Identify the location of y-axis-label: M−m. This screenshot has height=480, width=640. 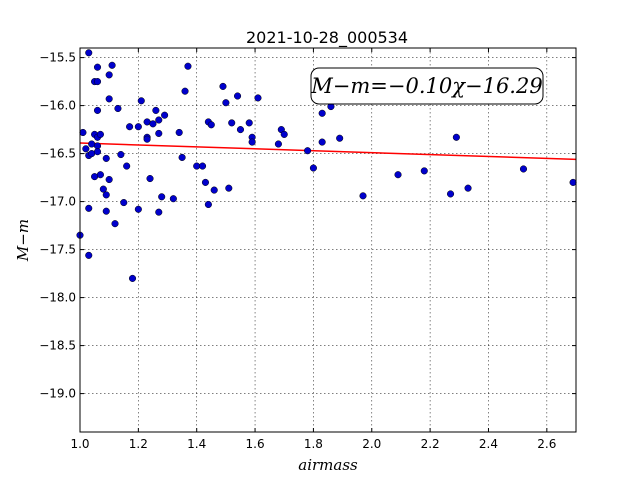
(23, 240).